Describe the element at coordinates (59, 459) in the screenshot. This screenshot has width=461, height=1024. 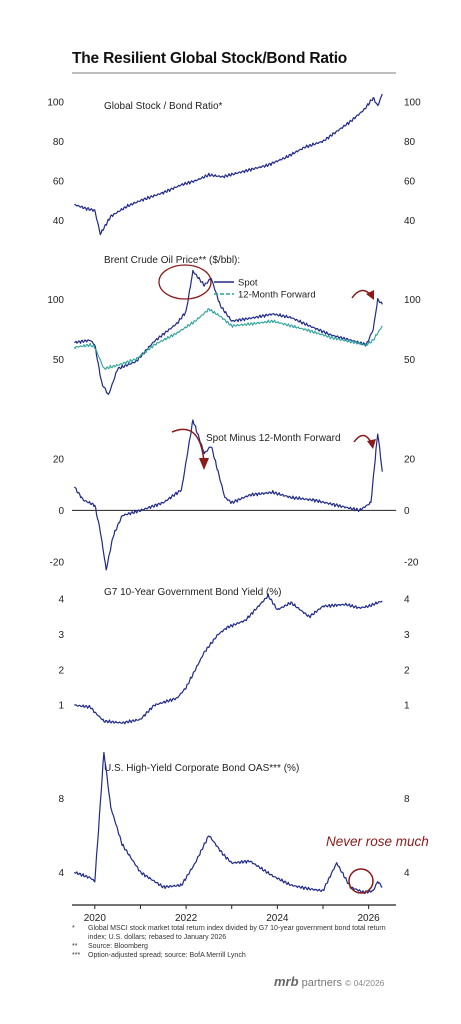
I see `y-tick-label-left: 20` at that location.